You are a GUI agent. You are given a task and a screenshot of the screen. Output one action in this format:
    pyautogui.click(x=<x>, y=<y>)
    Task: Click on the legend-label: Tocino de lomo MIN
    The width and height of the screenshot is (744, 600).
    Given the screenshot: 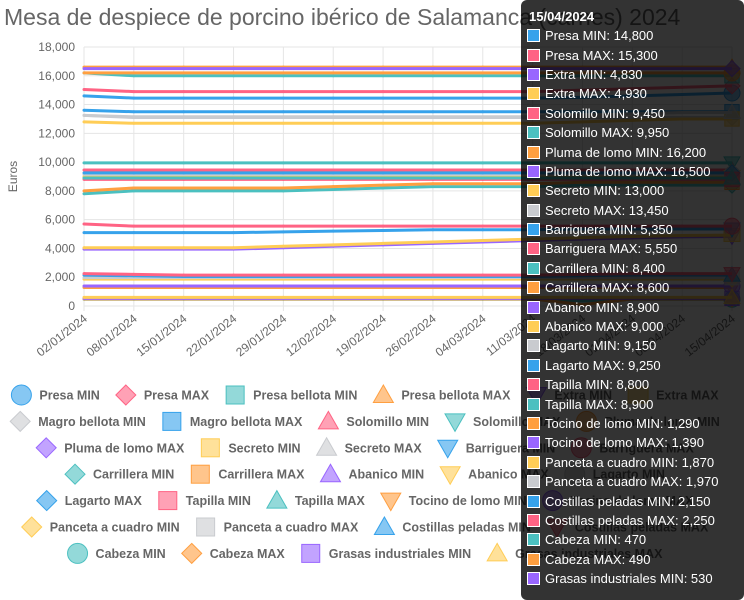 What is the action you would take?
    pyautogui.click(x=468, y=501)
    